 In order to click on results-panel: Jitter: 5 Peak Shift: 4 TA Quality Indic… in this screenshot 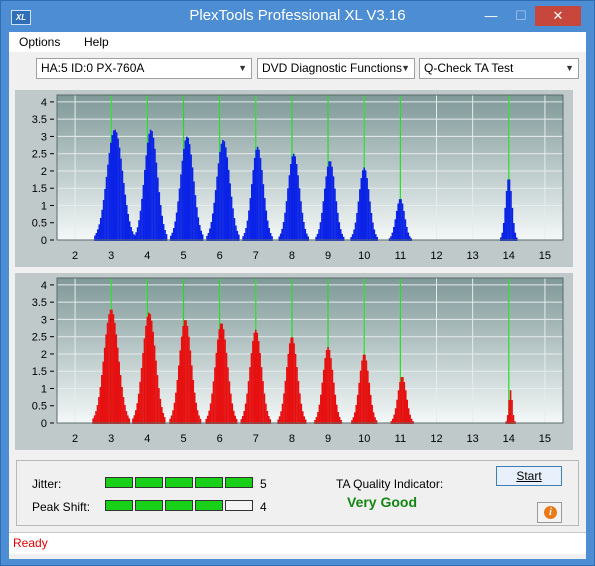, I will do `click(297, 493)`.